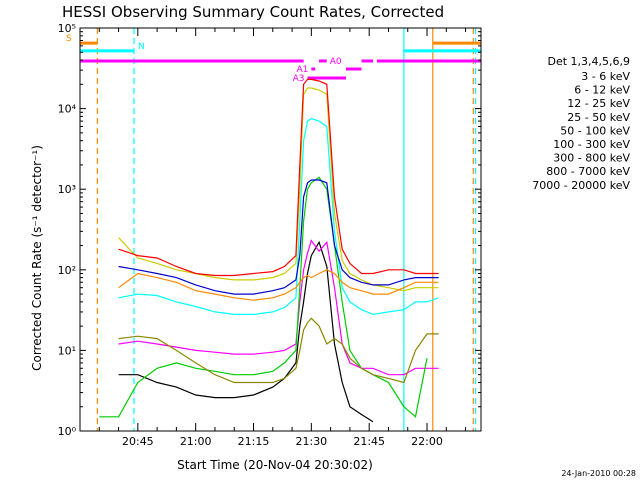  I want to click on x-tick-label-2: 21:15, so click(254, 441).